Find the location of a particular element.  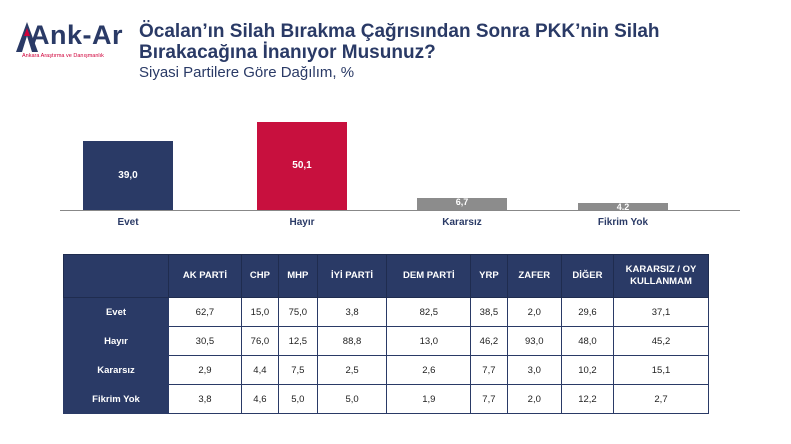

title-line-2: Bırakacağına İnanıyor Musunuz? is located at coordinates (287, 52).